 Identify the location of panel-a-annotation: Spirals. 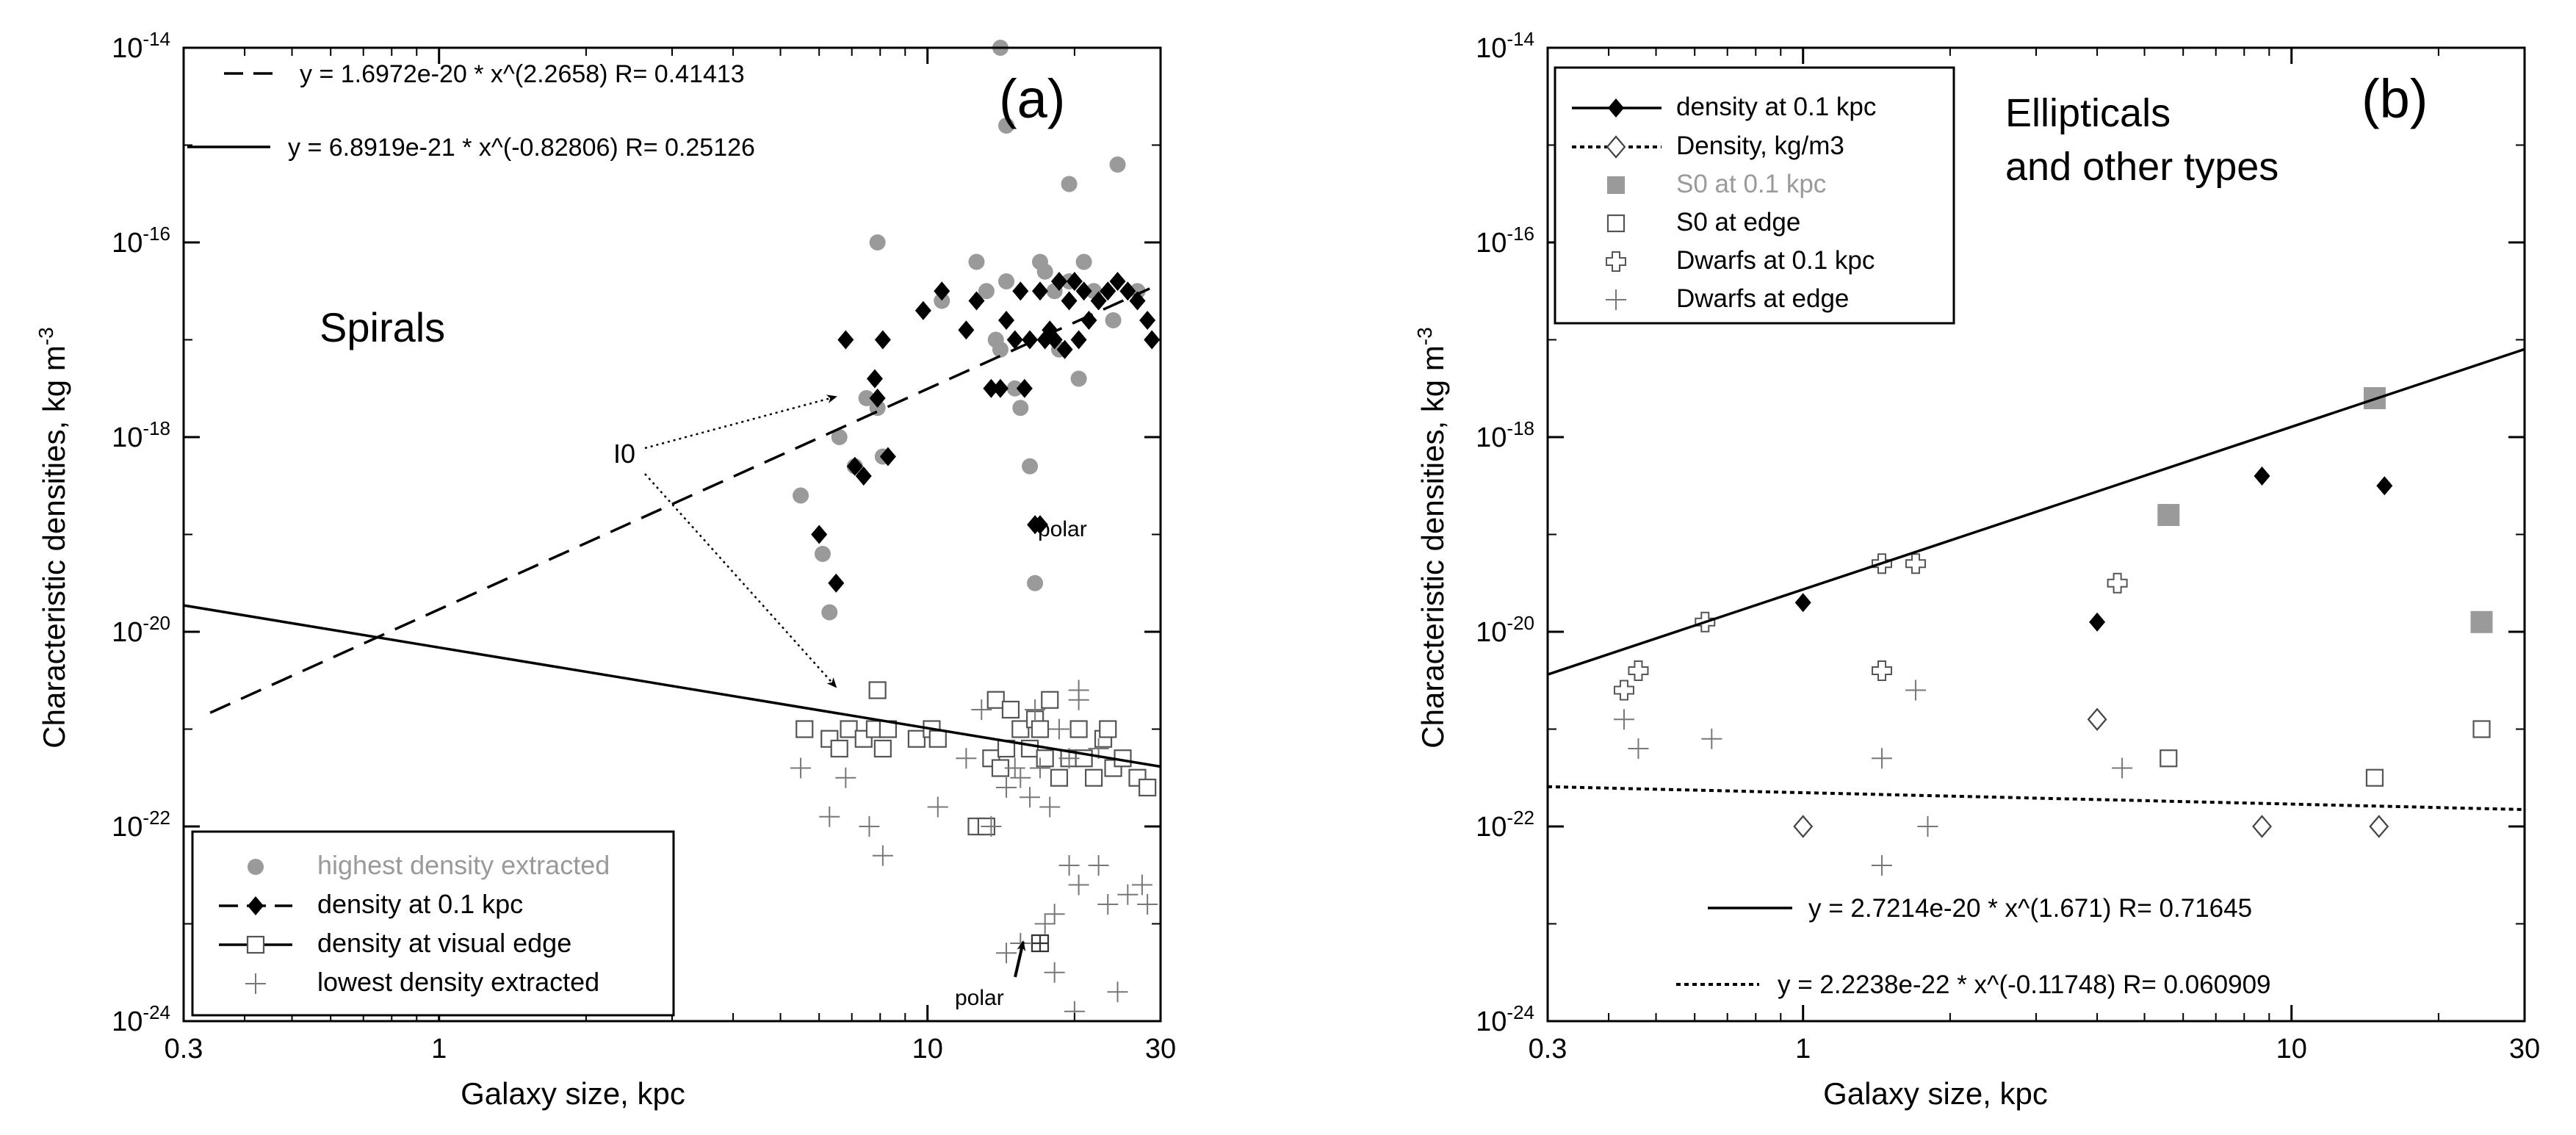
(383, 327).